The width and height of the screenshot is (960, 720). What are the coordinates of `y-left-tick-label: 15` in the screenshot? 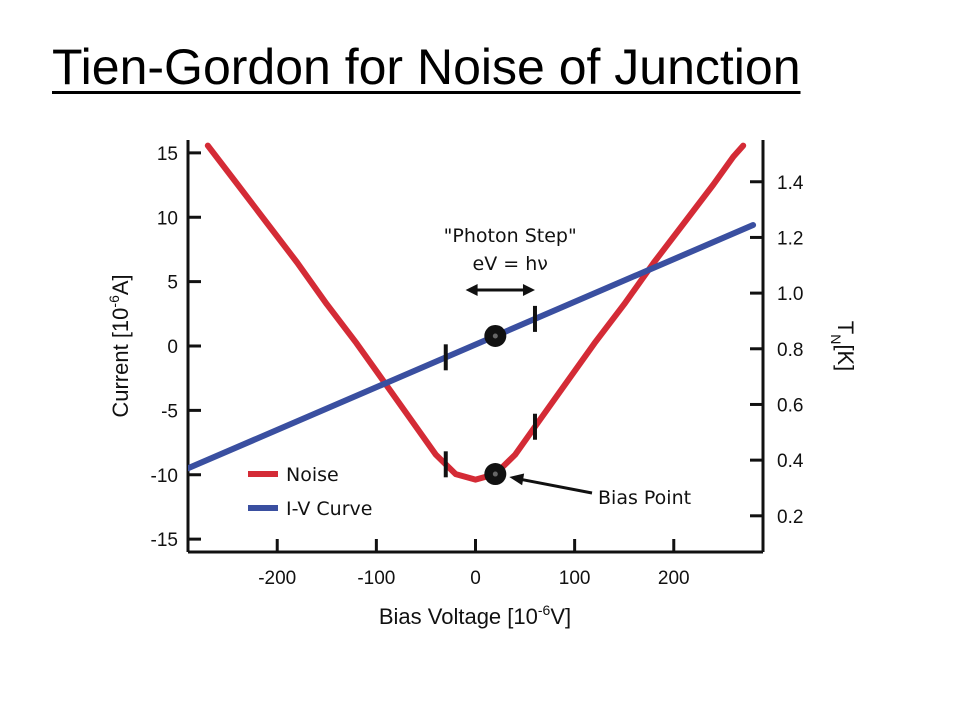 It's located at (167, 154).